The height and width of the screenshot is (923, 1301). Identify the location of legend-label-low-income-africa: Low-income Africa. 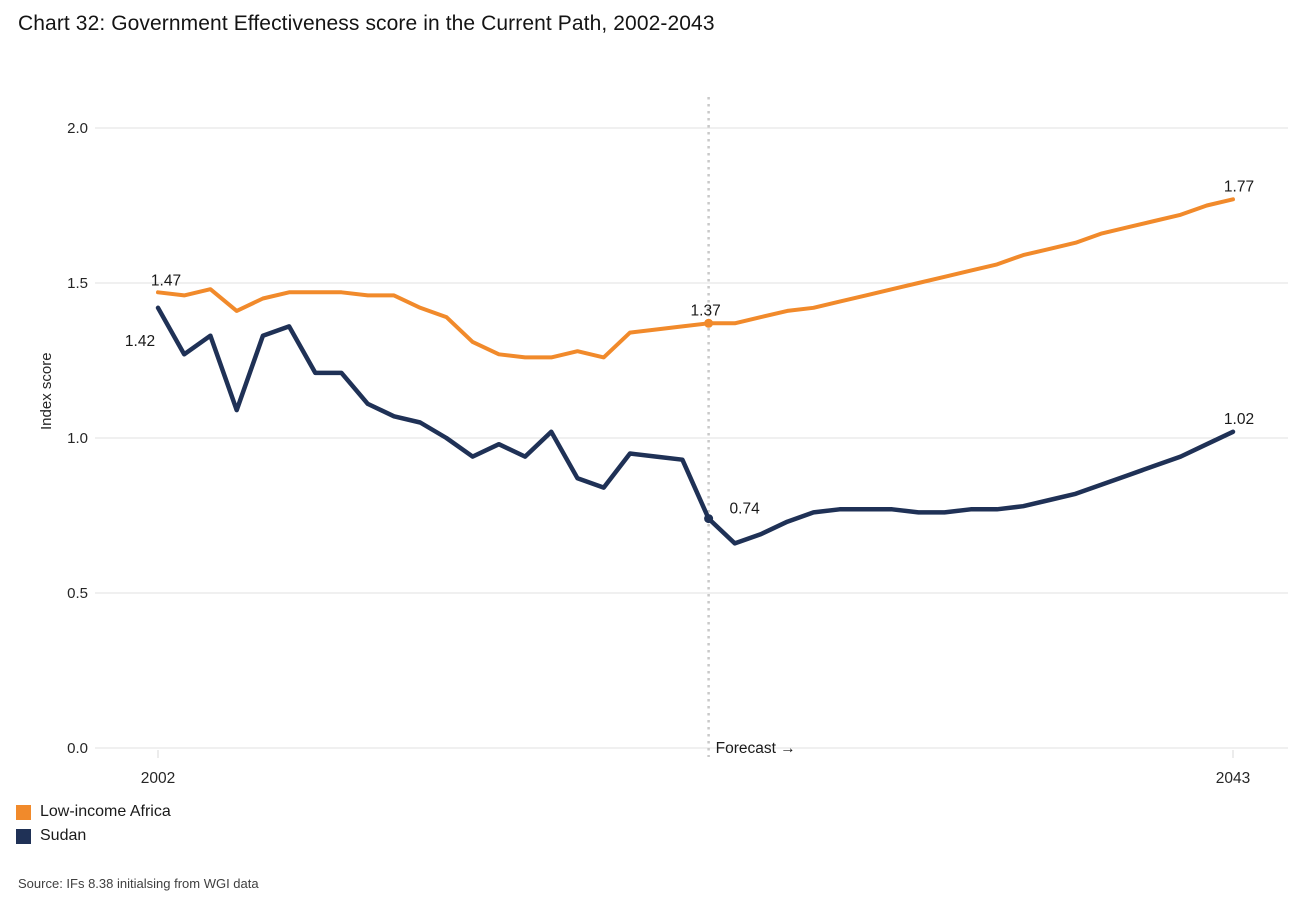
(105, 811).